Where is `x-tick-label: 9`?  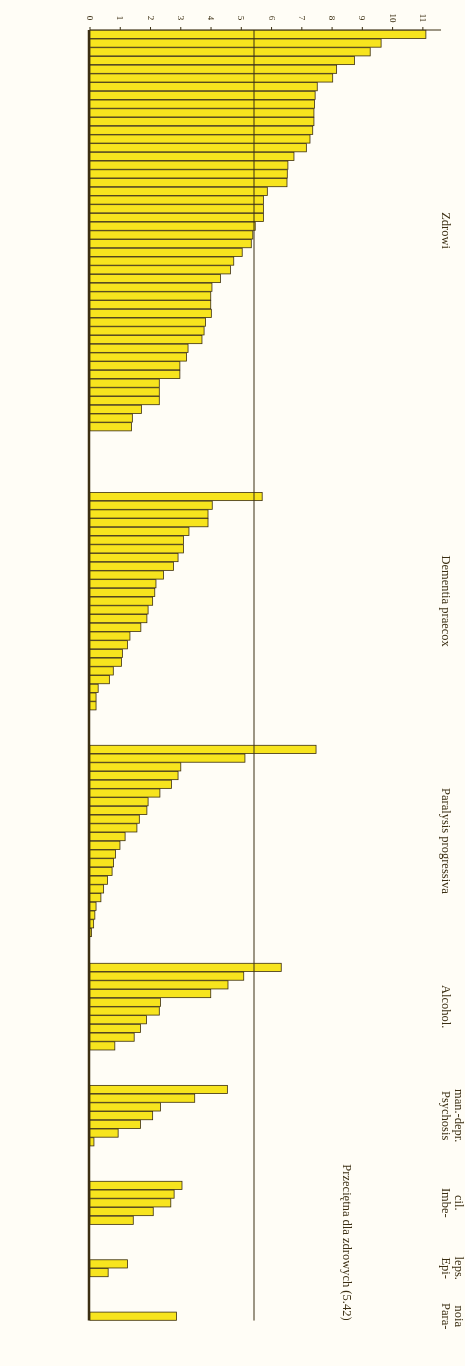 x-tick-label: 9 is located at coordinates (362, 18).